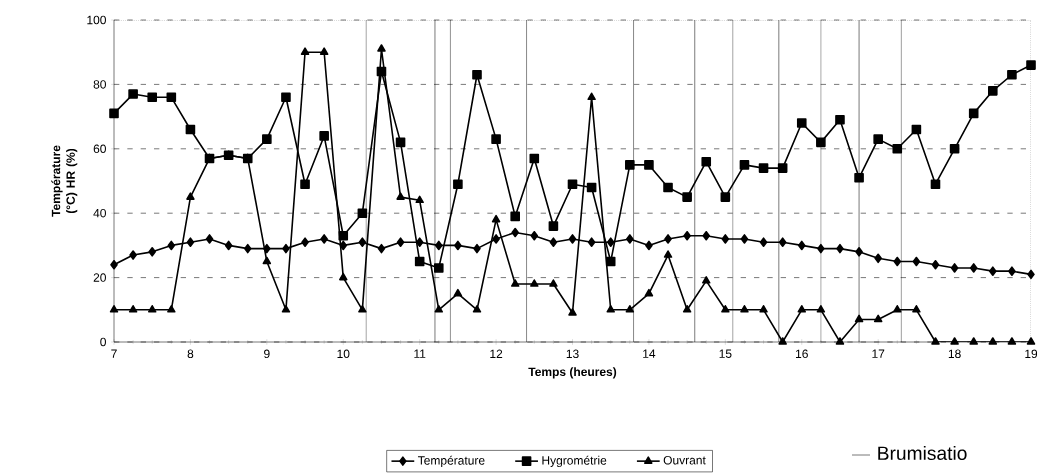 This screenshot has width=1037, height=476. What do you see at coordinates (96, 20) in the screenshot?
I see `y-tick-label: 100` at bounding box center [96, 20].